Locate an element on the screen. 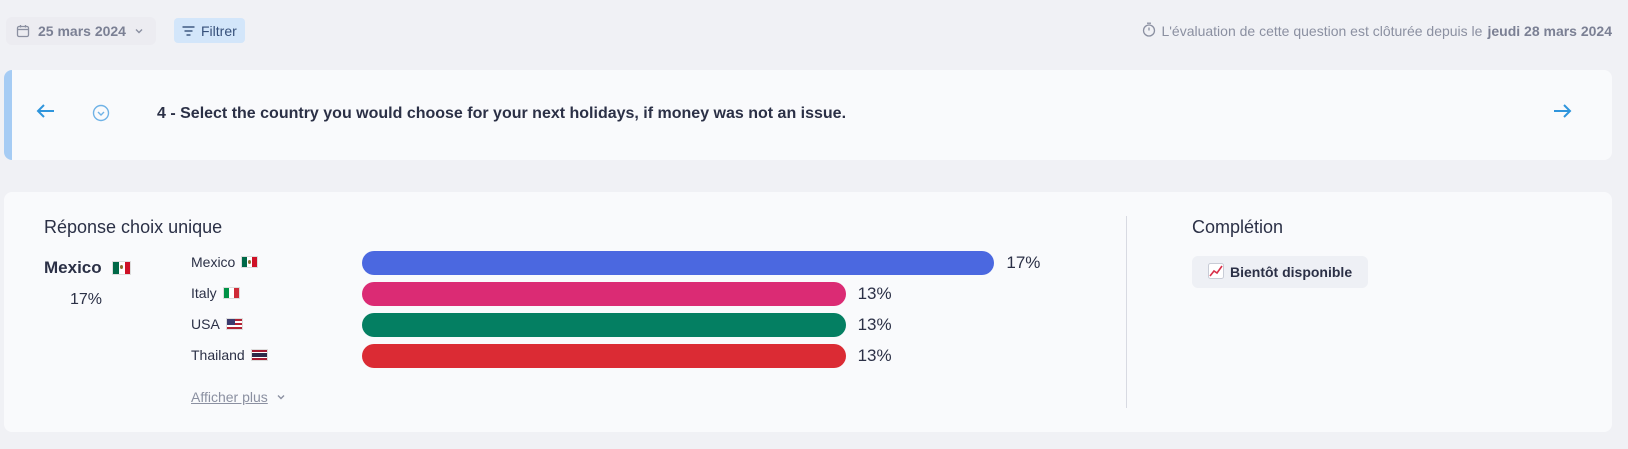  results-title: Réponse choix unique is located at coordinates (133, 227).